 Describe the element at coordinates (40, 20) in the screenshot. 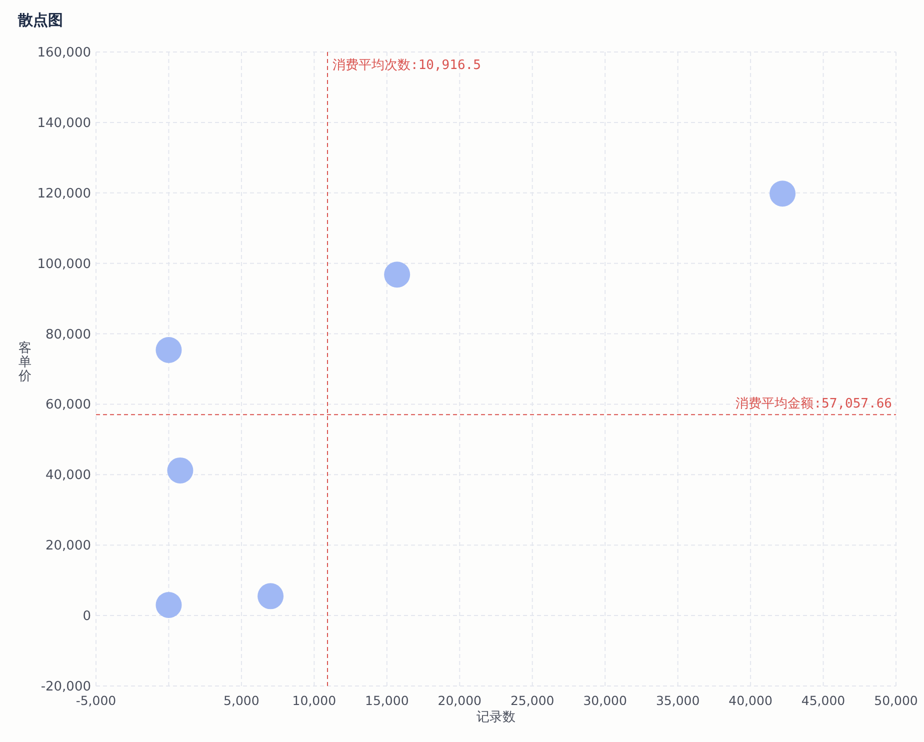

I see `chart-title: 散点图` at that location.